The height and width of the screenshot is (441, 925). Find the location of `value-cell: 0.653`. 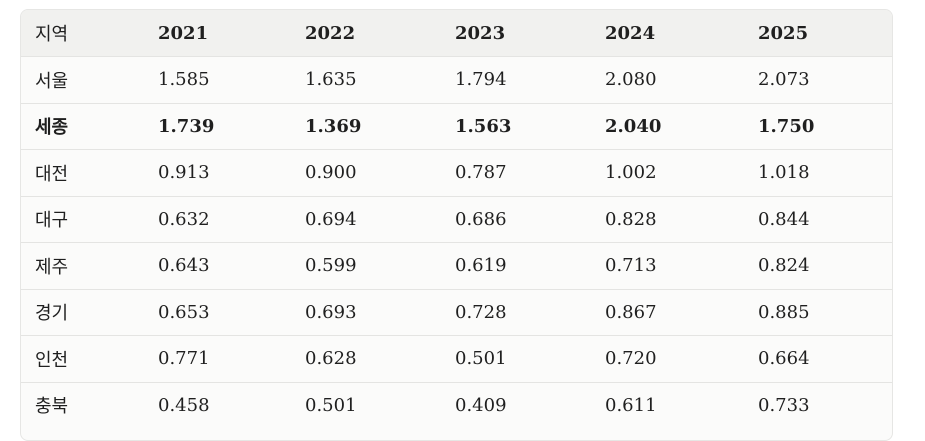

value-cell: 0.653 is located at coordinates (217, 312).